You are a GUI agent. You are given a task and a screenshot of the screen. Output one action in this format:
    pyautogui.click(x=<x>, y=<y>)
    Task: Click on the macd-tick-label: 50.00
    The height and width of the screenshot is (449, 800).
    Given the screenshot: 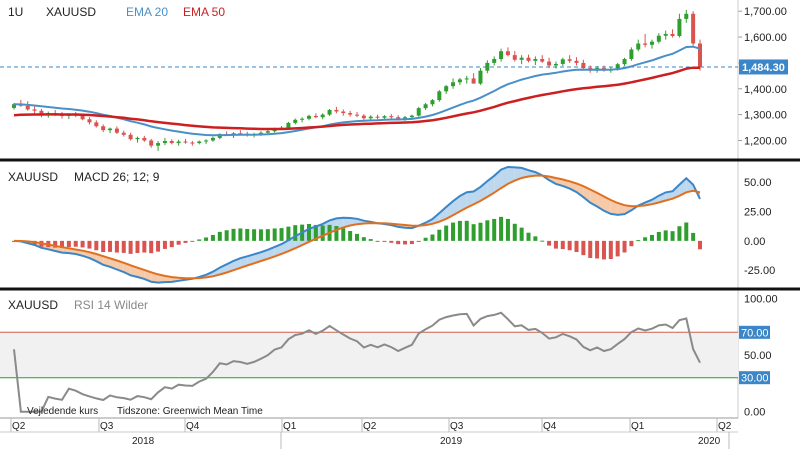 What is the action you would take?
    pyautogui.click(x=758, y=183)
    